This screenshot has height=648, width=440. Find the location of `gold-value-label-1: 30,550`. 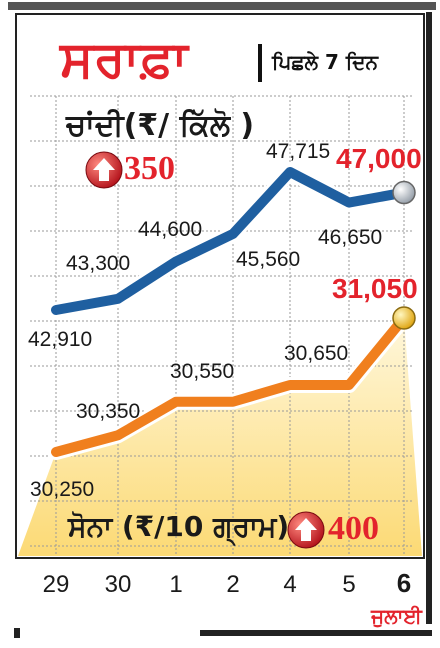

gold-value-label-1: 30,550 is located at coordinates (202, 371).